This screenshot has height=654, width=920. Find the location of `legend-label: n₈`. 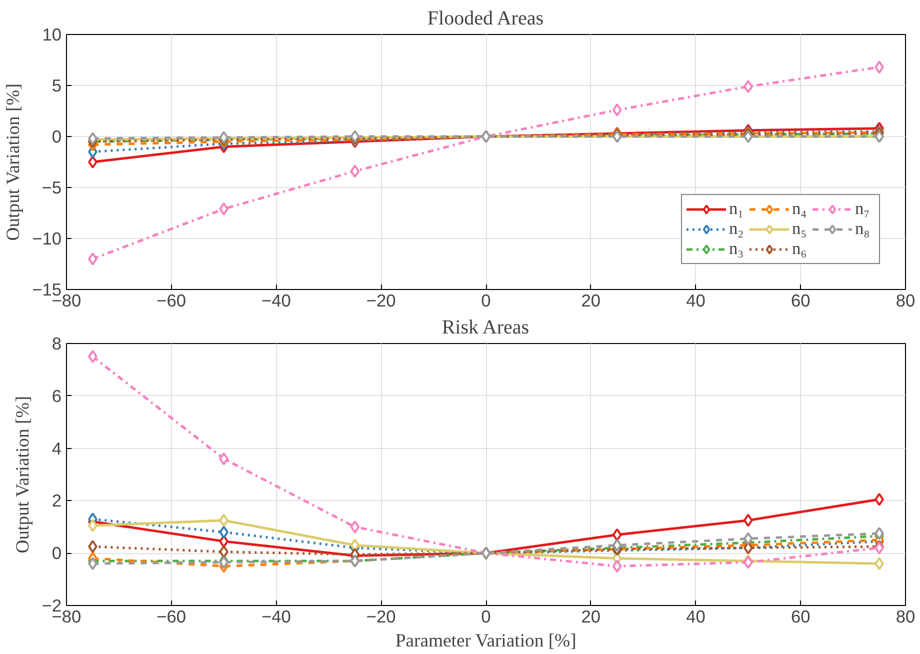

legend-label: n₈ is located at coordinates (863, 229).